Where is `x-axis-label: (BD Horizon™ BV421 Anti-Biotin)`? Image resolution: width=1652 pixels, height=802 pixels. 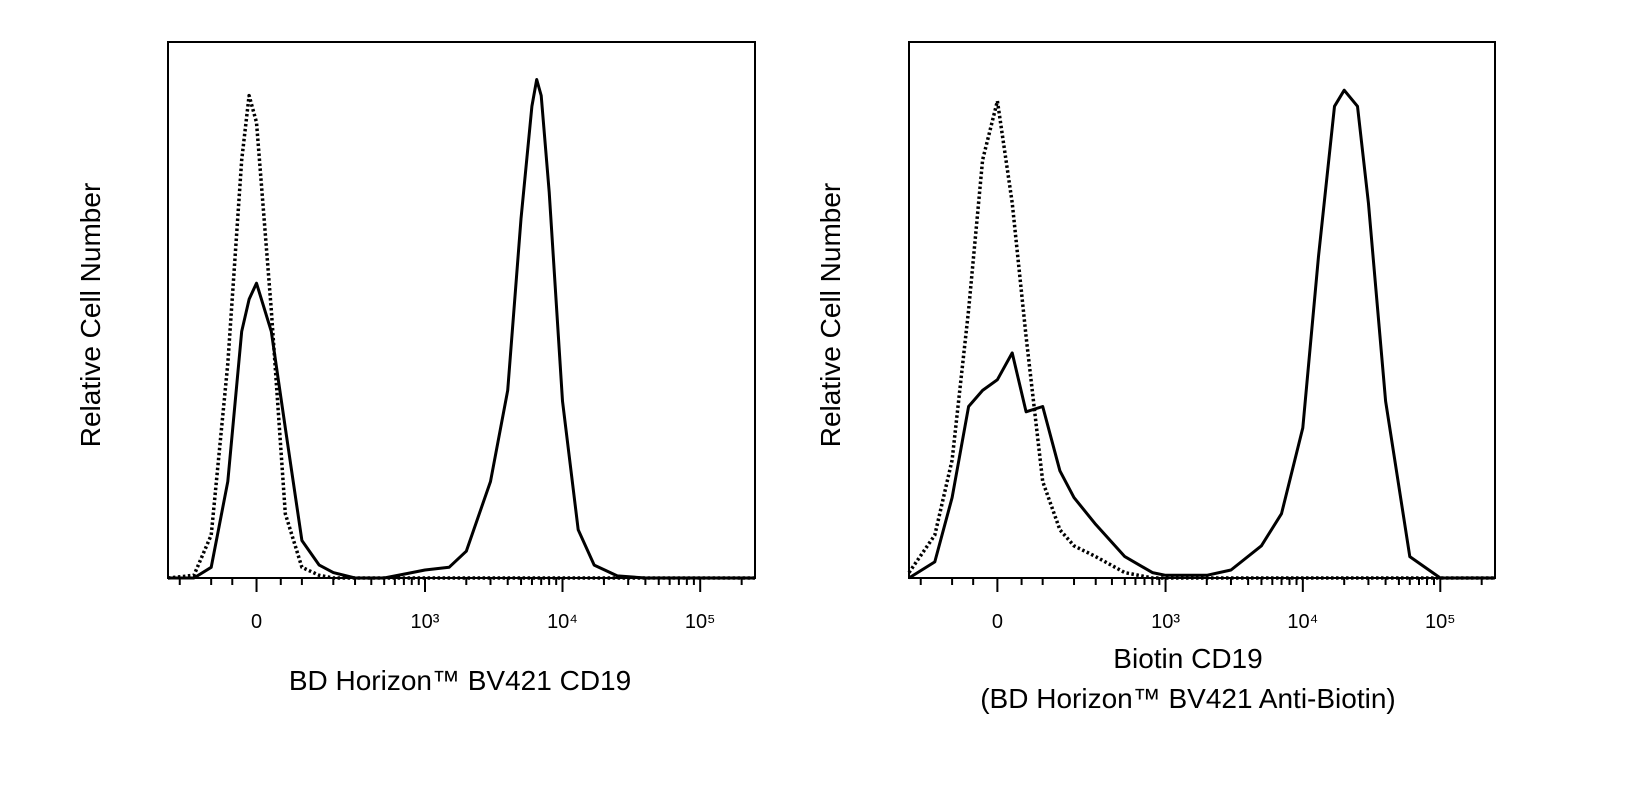
x-axis-label: (BD Horizon™ BV421 Anti-Biotin) is located at coordinates (1188, 698).